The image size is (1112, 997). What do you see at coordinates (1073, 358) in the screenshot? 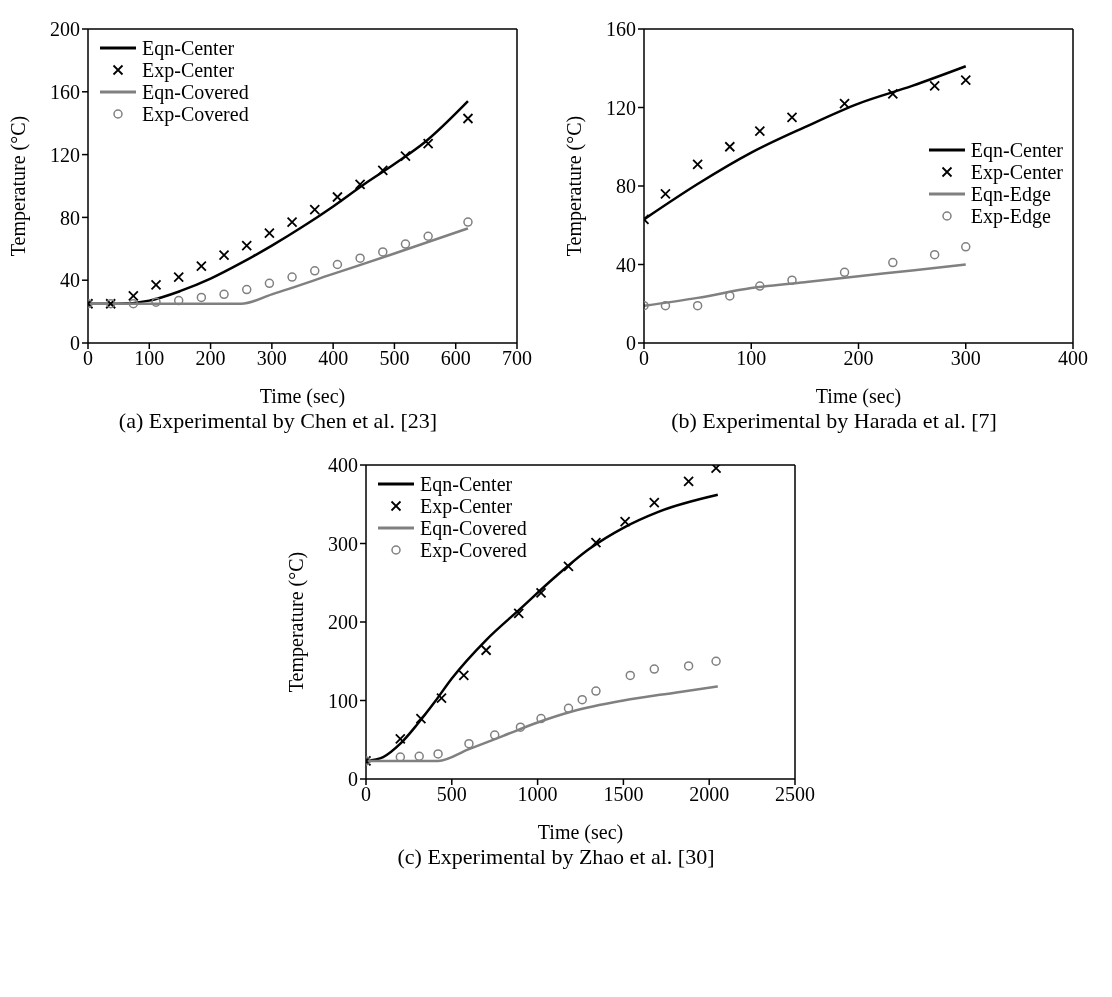
I see `x-tick-label: 400` at bounding box center [1073, 358].